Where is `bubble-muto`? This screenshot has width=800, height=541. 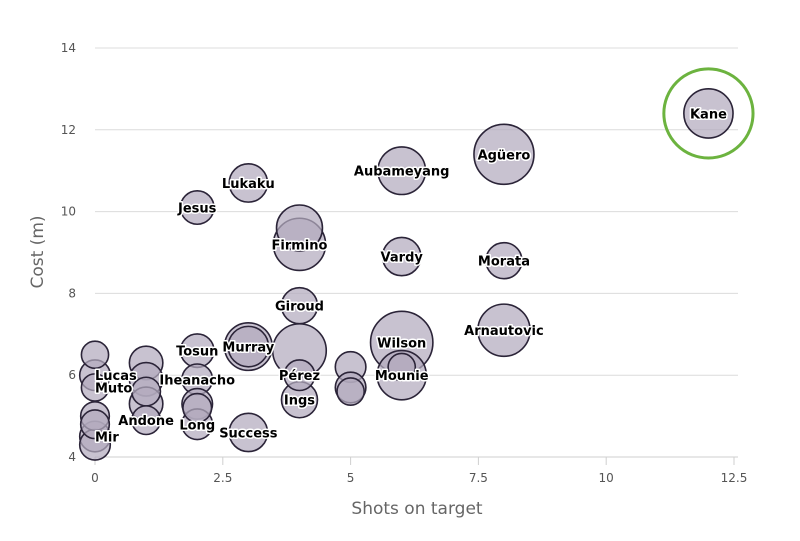 bubble-muto is located at coordinates (95, 387).